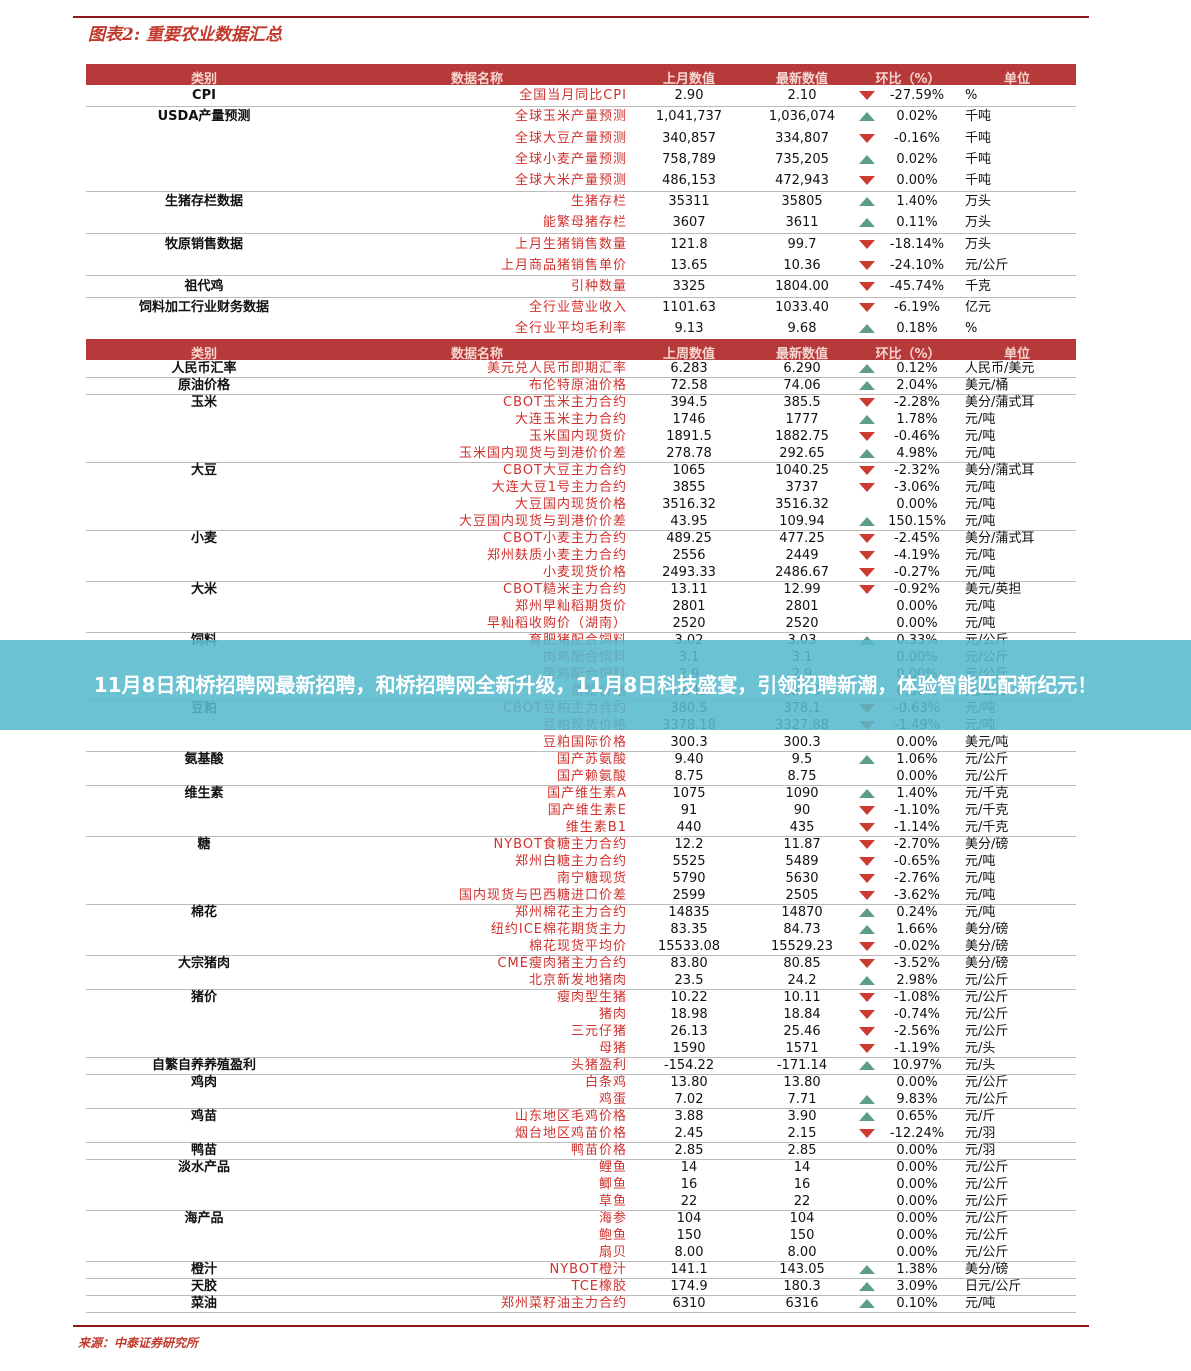 The width and height of the screenshot is (1191, 1371). Describe the element at coordinates (689, 607) in the screenshot. I see `prev-value: 2801` at that location.